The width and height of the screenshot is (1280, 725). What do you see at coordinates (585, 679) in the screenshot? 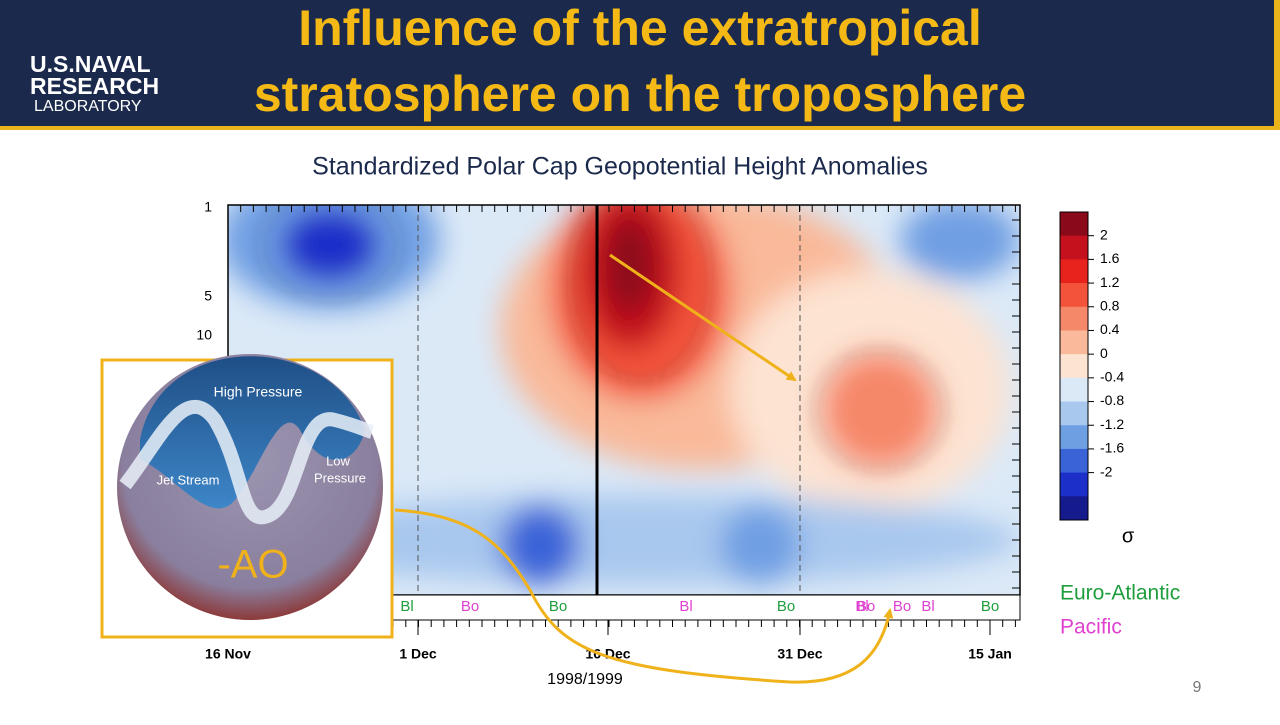
I see `x-axis-label: 1998/1999` at bounding box center [585, 679].